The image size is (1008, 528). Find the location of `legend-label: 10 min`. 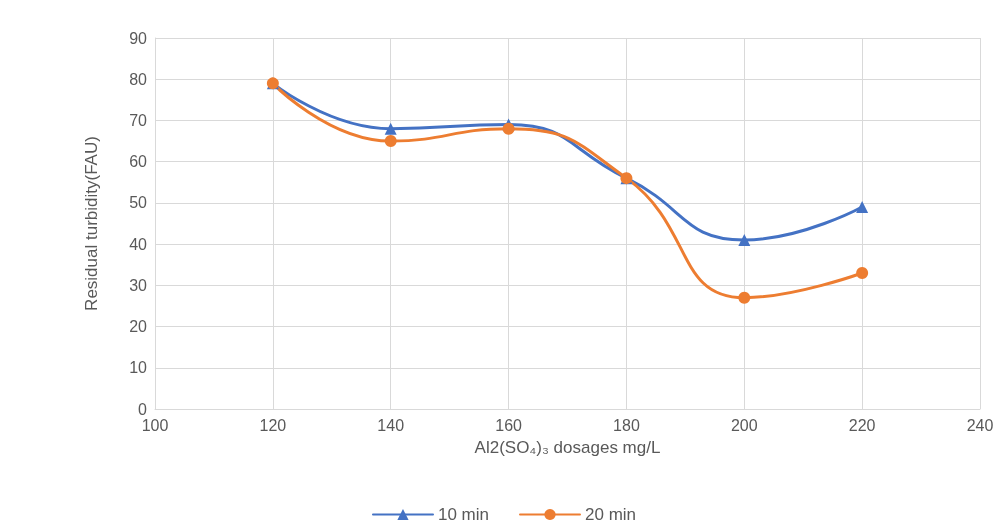

legend-label: 10 min is located at coordinates (463, 514).